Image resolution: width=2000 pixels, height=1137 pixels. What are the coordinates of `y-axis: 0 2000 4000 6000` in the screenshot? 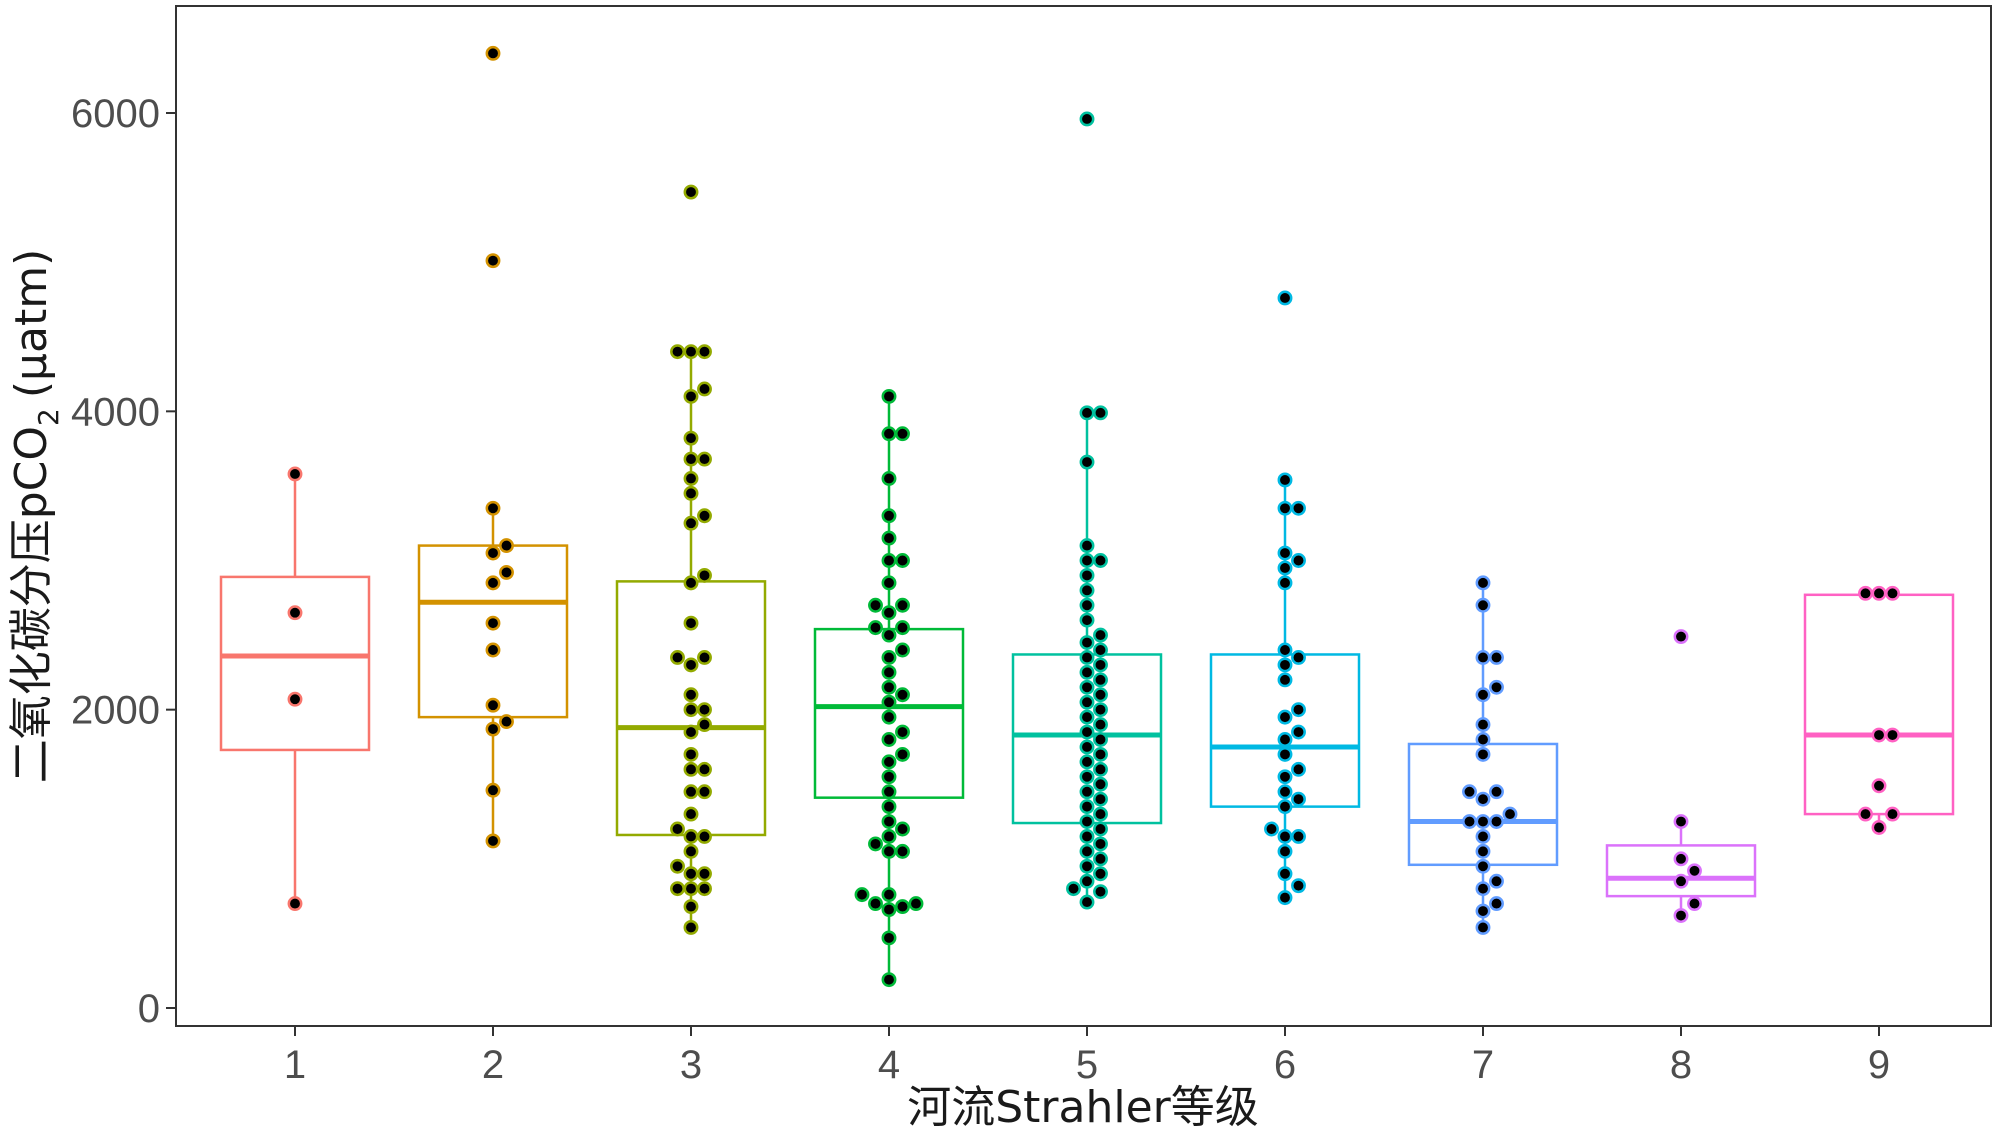 It's located at (123, 561).